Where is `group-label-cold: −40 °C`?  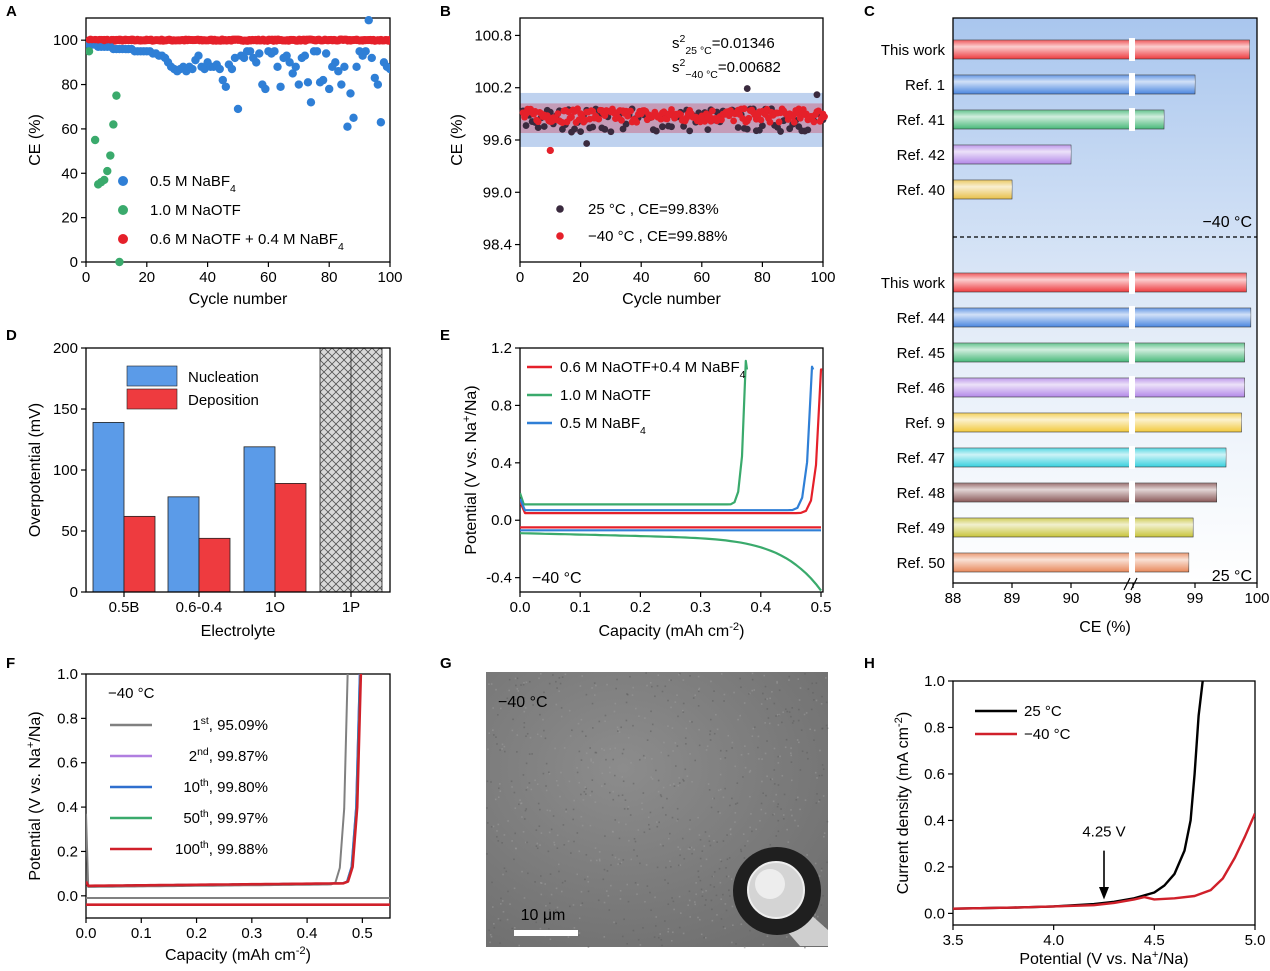
group-label-cold: −40 °C is located at coordinates (1227, 222).